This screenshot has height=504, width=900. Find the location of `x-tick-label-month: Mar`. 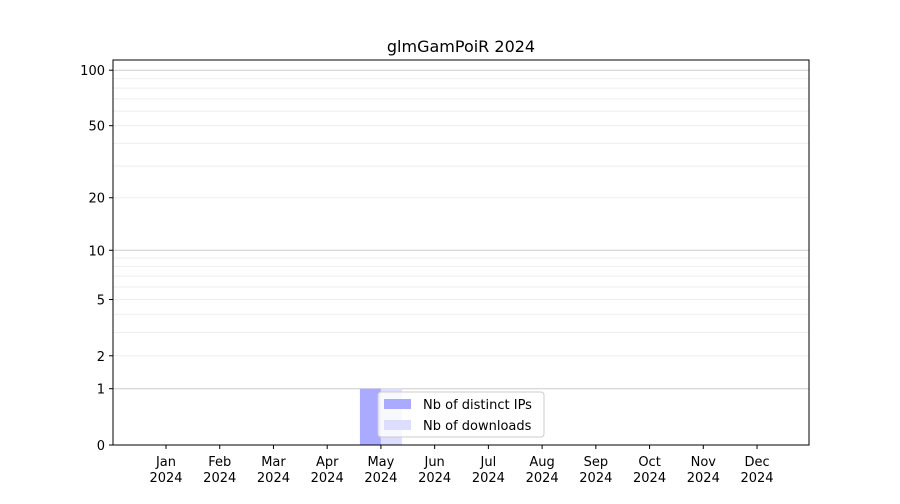

x-tick-label-month: Mar is located at coordinates (273, 462).